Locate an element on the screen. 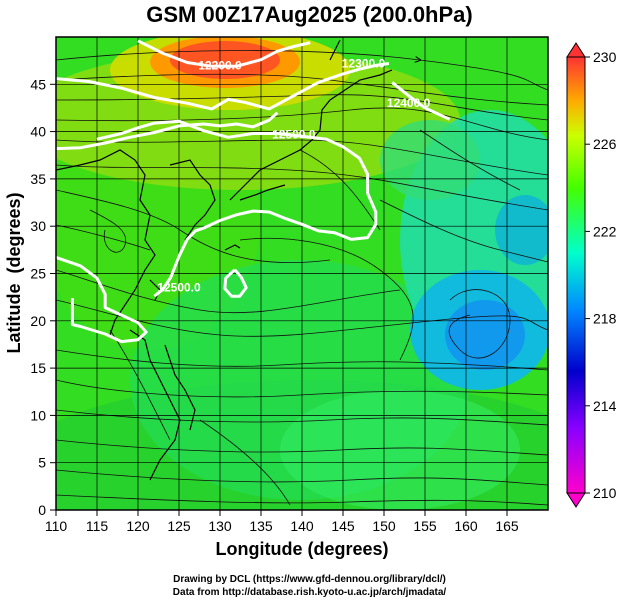 This screenshot has height=605, width=619. colorbar-tick-label: 230 is located at coordinates (605, 57).